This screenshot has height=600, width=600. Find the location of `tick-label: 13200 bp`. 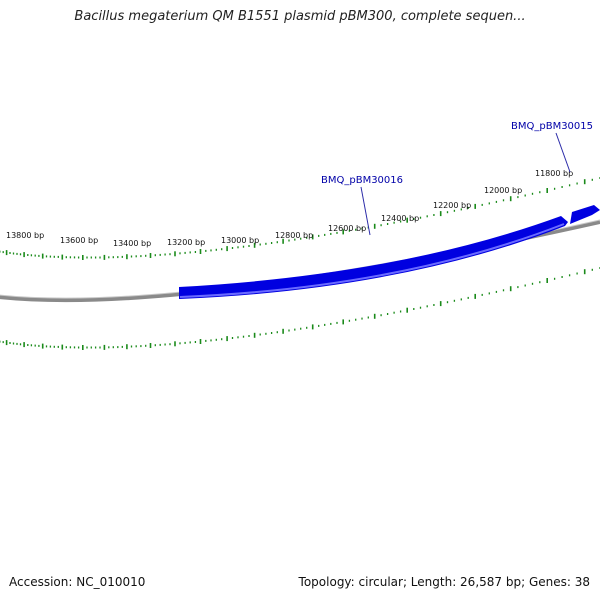

tick-label: 13200 bp is located at coordinates (186, 242).